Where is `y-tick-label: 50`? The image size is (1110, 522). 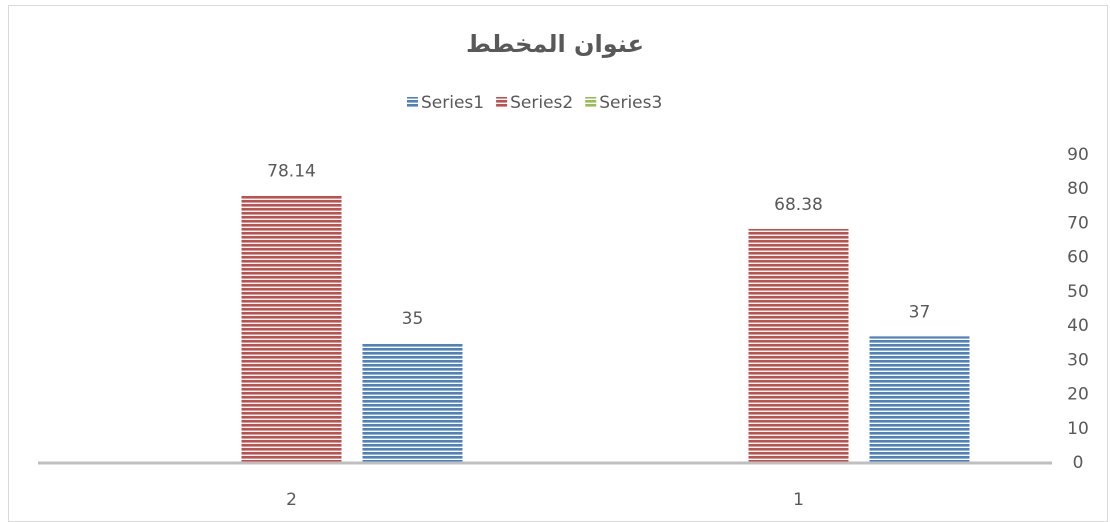
y-tick-label: 50 is located at coordinates (1078, 292).